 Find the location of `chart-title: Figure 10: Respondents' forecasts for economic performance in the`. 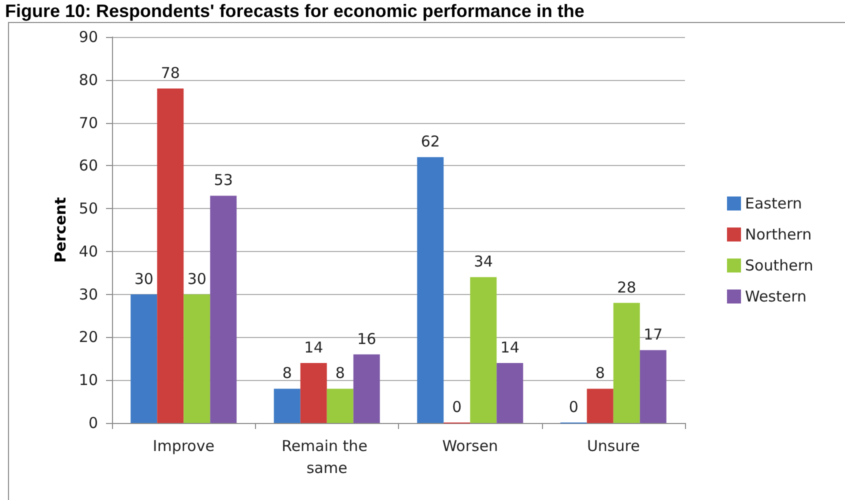

chart-title: Figure 10: Respondents' forecasts for economic performance in the is located at coordinates (294, 11).